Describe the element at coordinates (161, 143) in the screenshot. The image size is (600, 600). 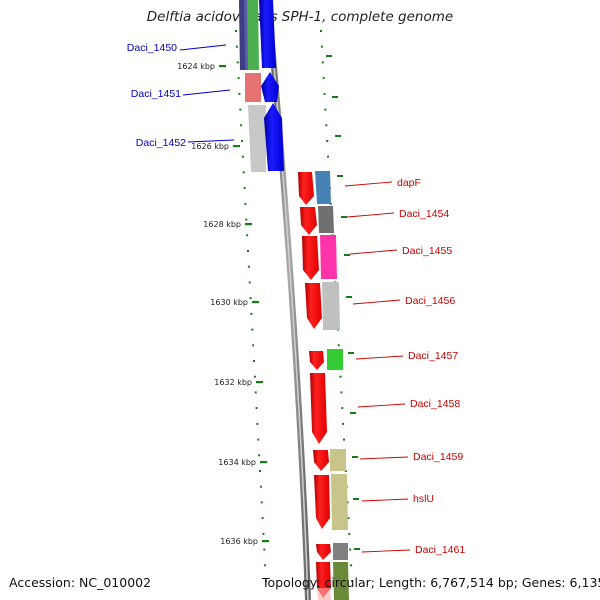
I see `gene-label: Daci_1452` at that location.